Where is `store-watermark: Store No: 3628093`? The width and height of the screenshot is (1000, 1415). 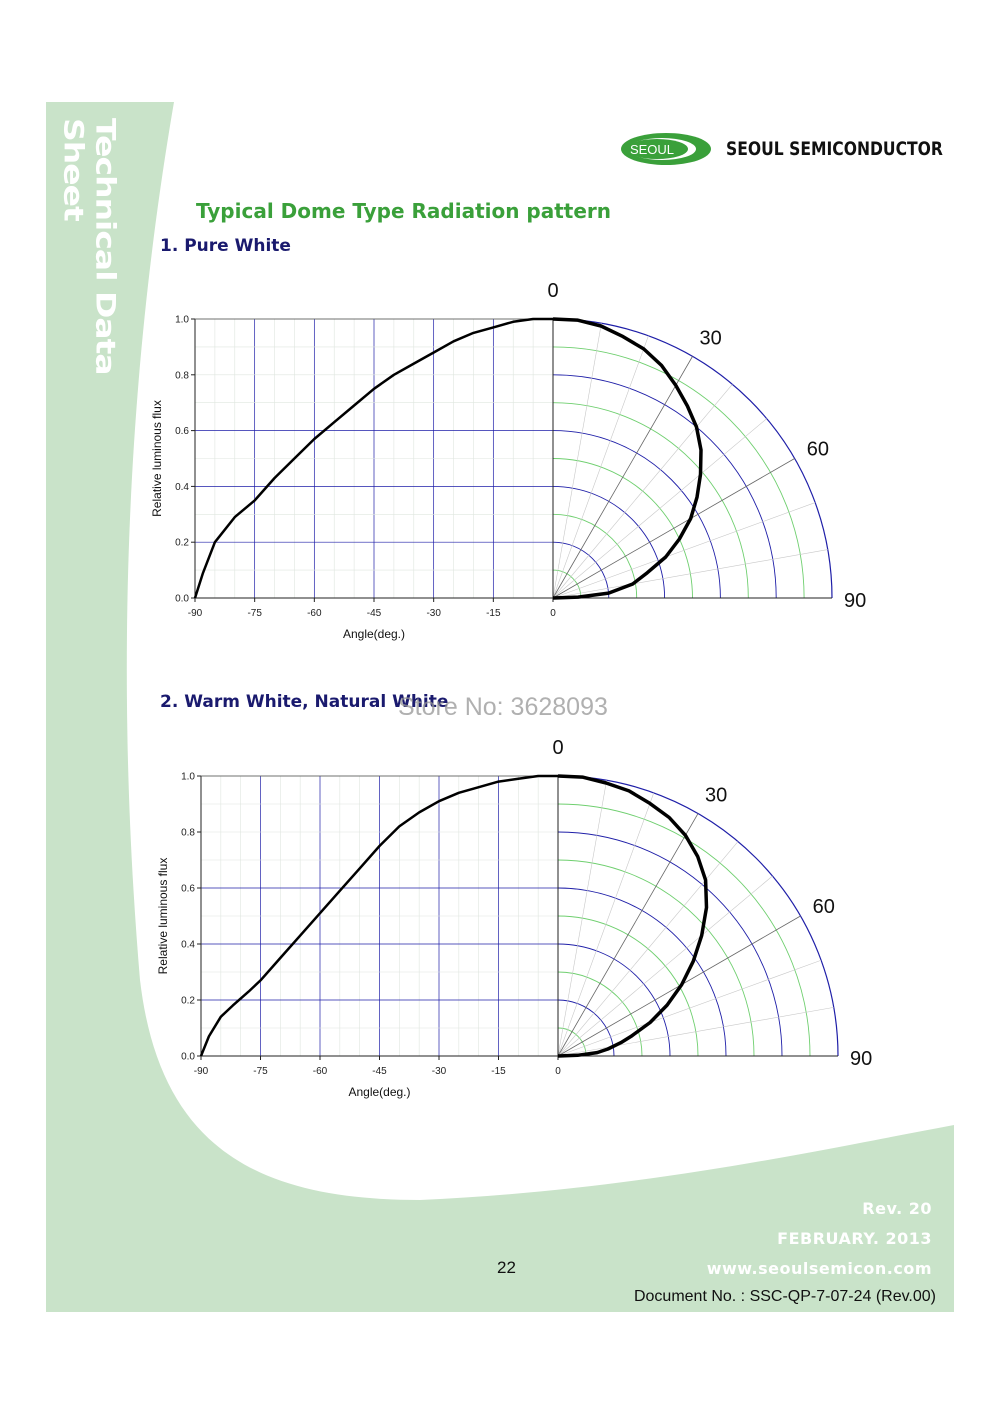
store-watermark: Store No: 3628093 is located at coordinates (503, 707).